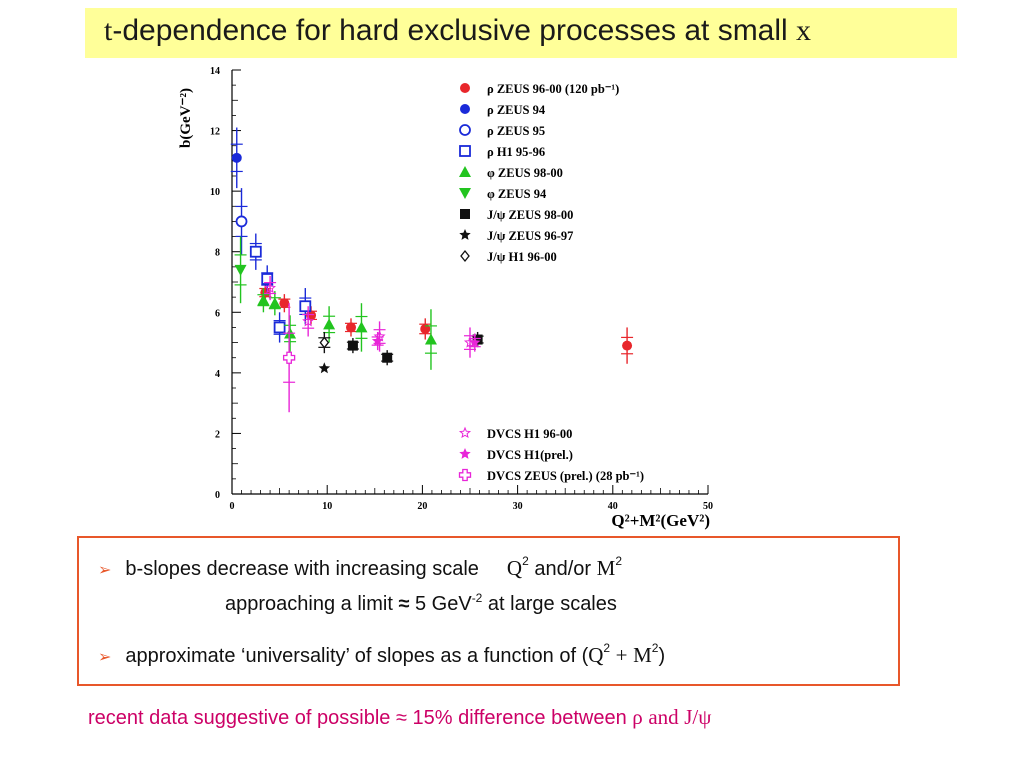 This screenshot has width=1024, height=768. Describe the element at coordinates (660, 520) in the screenshot. I see `x-axis-label: Q²+M²(GeV²)` at that location.